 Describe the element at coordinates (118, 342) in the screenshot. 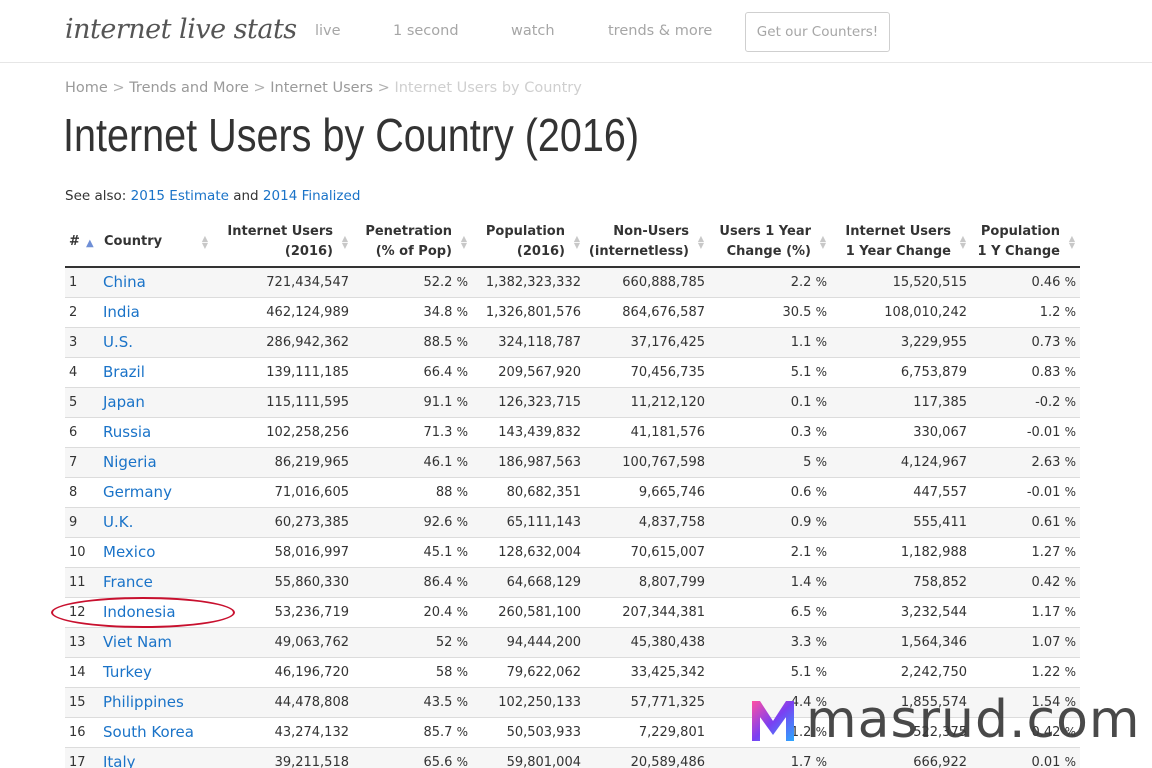

I see `cell-country-value: U.S.` at that location.